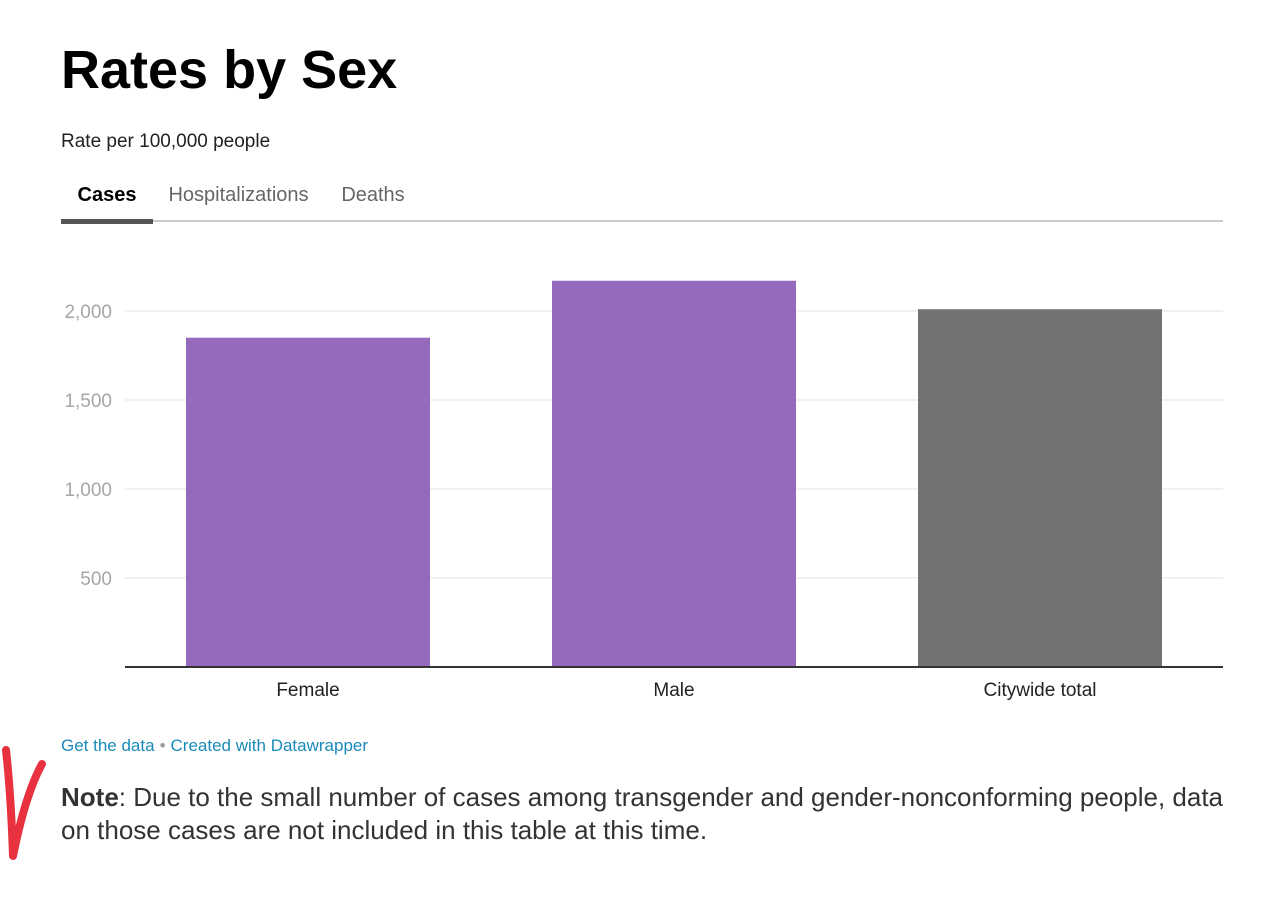 This screenshot has height=898, width=1280. I want to click on x-tick-label: Female, so click(307, 690).